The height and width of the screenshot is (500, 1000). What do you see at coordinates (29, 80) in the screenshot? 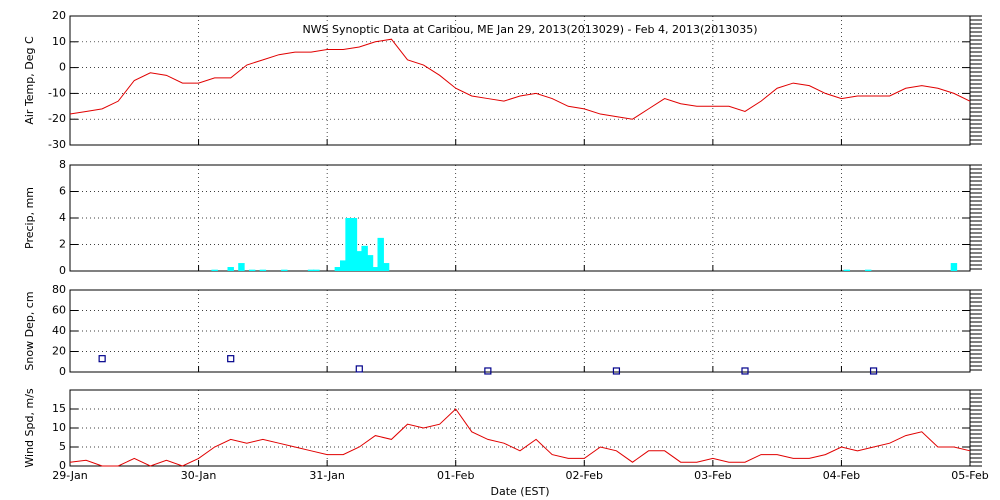
I see `y-axis-label: Air Temp, Deg C` at bounding box center [29, 80].